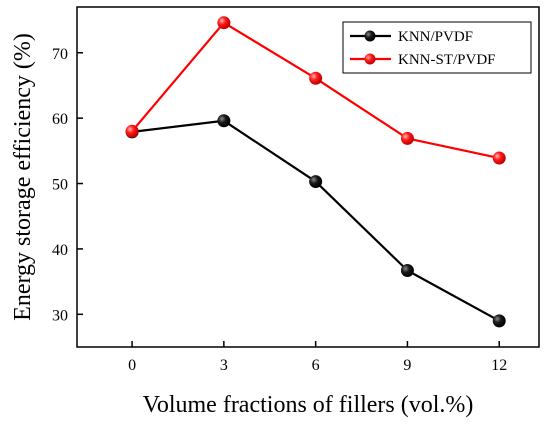 This screenshot has height=425, width=550. What do you see at coordinates (60, 185) in the screenshot?
I see `y-tick-label: 50` at bounding box center [60, 185].